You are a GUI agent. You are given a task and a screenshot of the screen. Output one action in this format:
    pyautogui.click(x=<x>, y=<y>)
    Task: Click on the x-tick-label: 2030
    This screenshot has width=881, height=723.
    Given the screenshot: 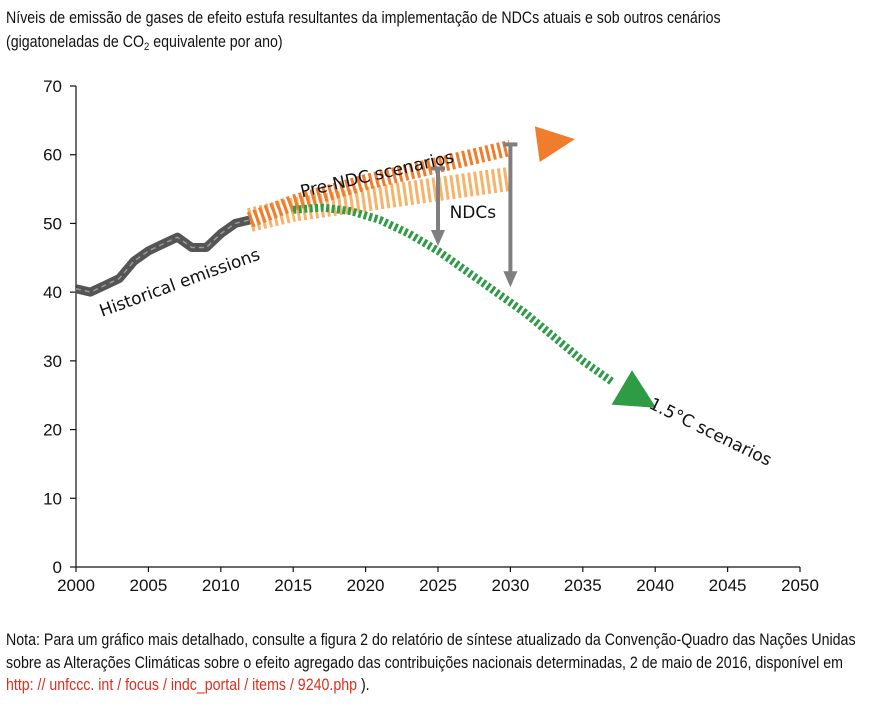 What is the action you would take?
    pyautogui.click(x=510, y=585)
    